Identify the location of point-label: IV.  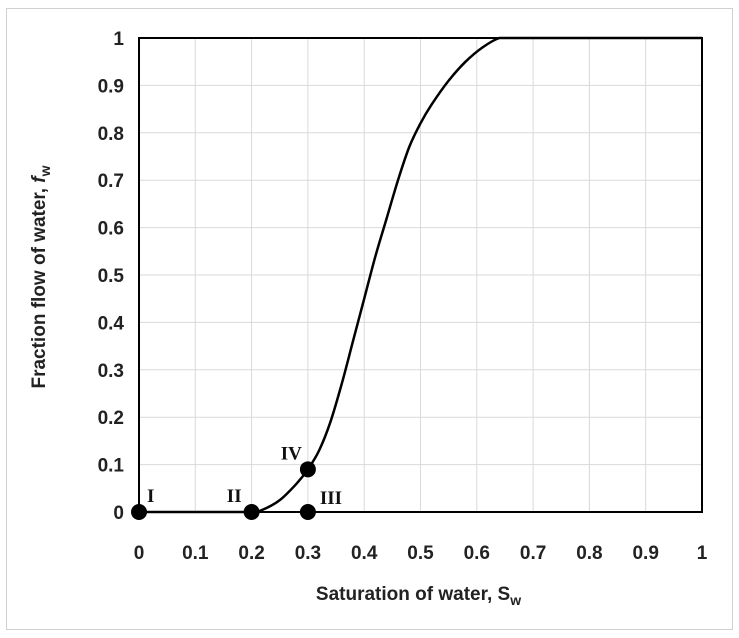
(291, 453).